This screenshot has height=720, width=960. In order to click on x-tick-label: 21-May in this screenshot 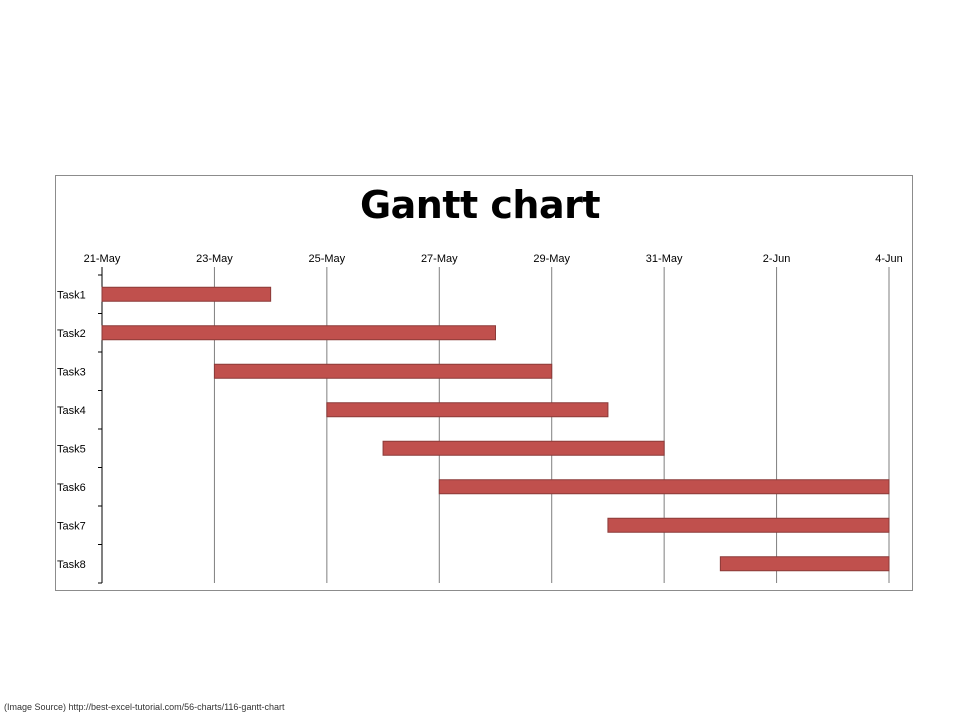, I will do `click(102, 259)`.